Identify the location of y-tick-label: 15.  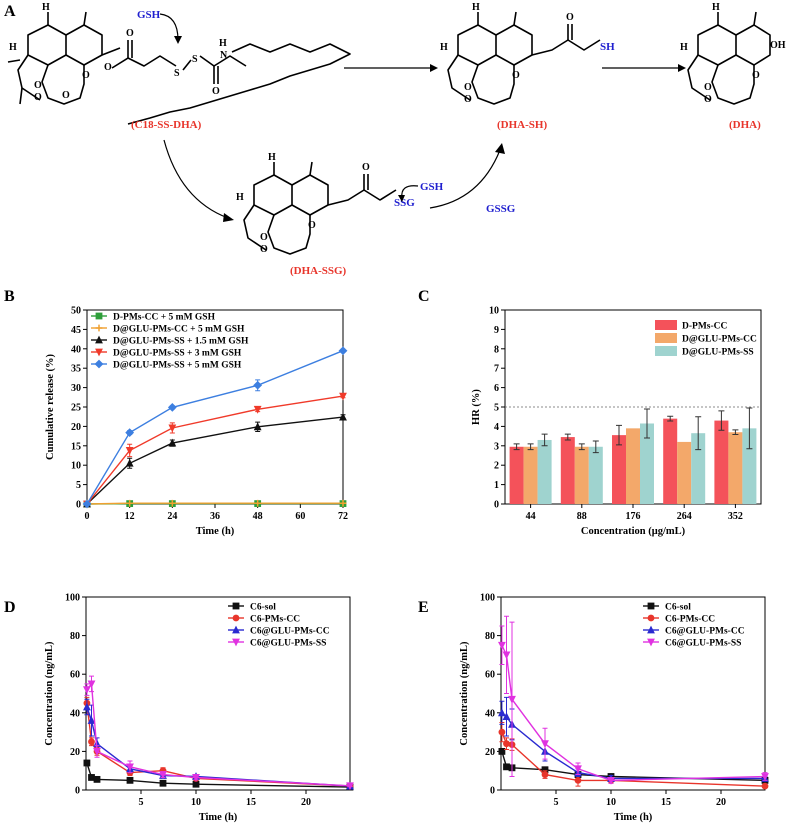
(76, 446).